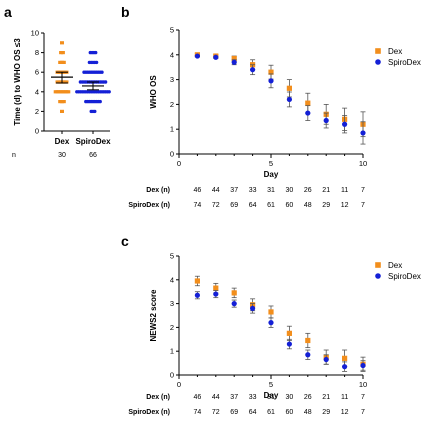 The image size is (440, 421). I want to click on n-row-value: 31, so click(271, 190).